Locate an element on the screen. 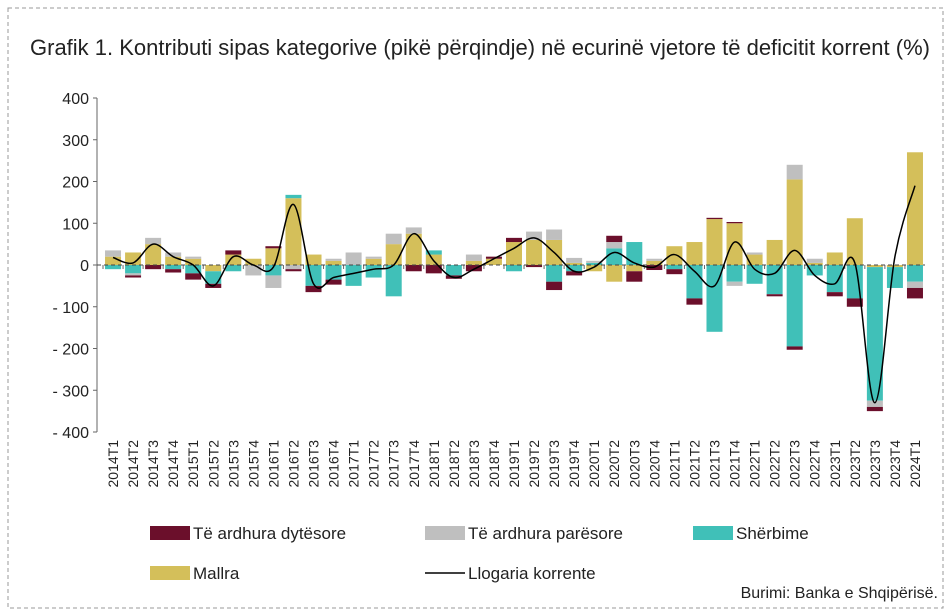 This screenshot has width=952, height=612. x-tick-label: 2021T1 is located at coordinates (674, 464).